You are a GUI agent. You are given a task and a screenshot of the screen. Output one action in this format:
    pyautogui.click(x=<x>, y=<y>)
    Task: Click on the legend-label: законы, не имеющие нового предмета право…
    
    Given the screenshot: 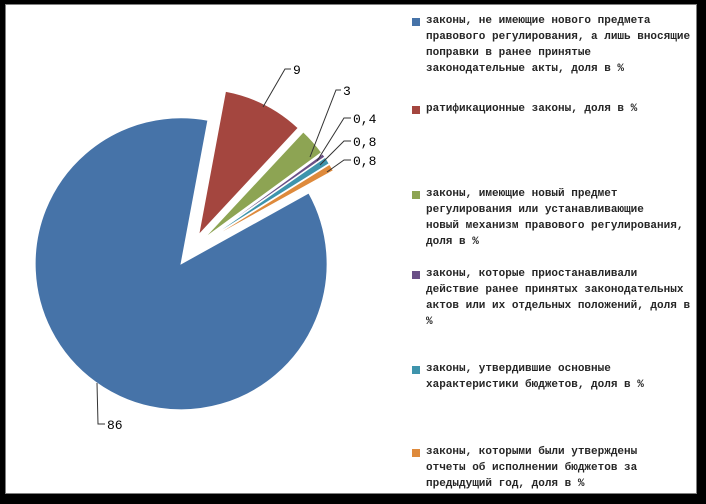 What is the action you would take?
    pyautogui.click(x=558, y=45)
    